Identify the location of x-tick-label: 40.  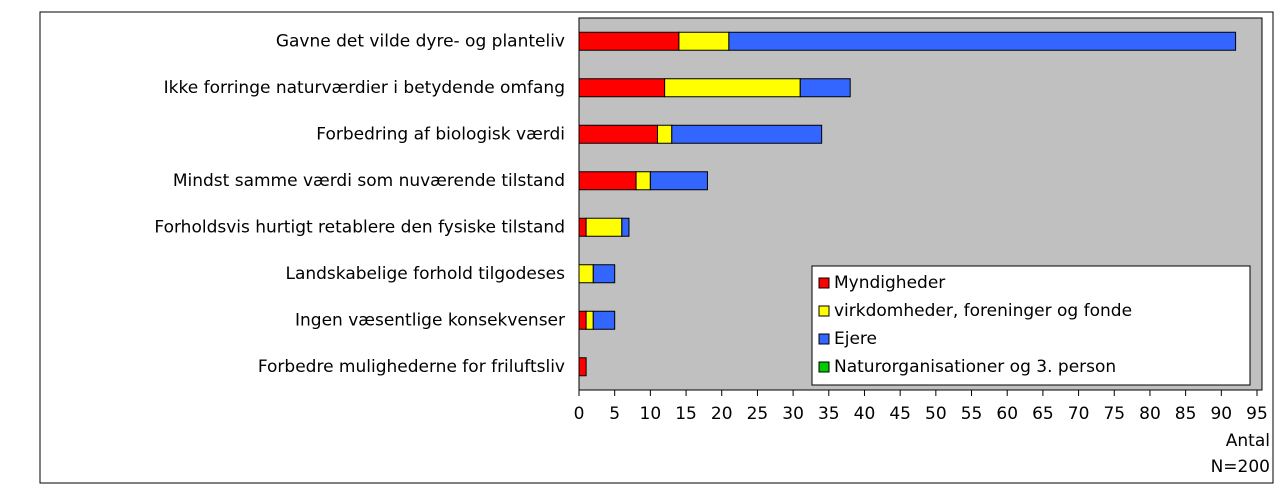
(865, 414).